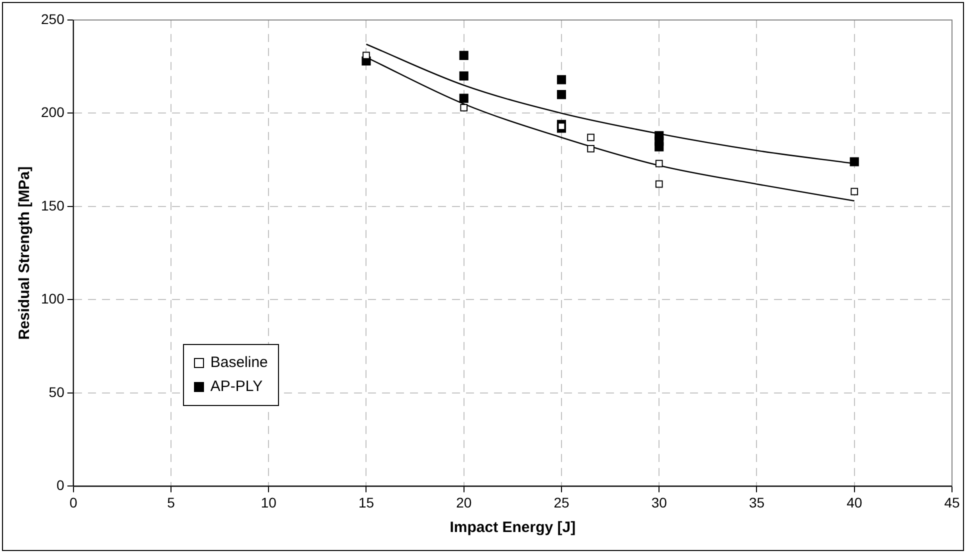  I want to click on y-tick-label: 100, so click(53, 298).